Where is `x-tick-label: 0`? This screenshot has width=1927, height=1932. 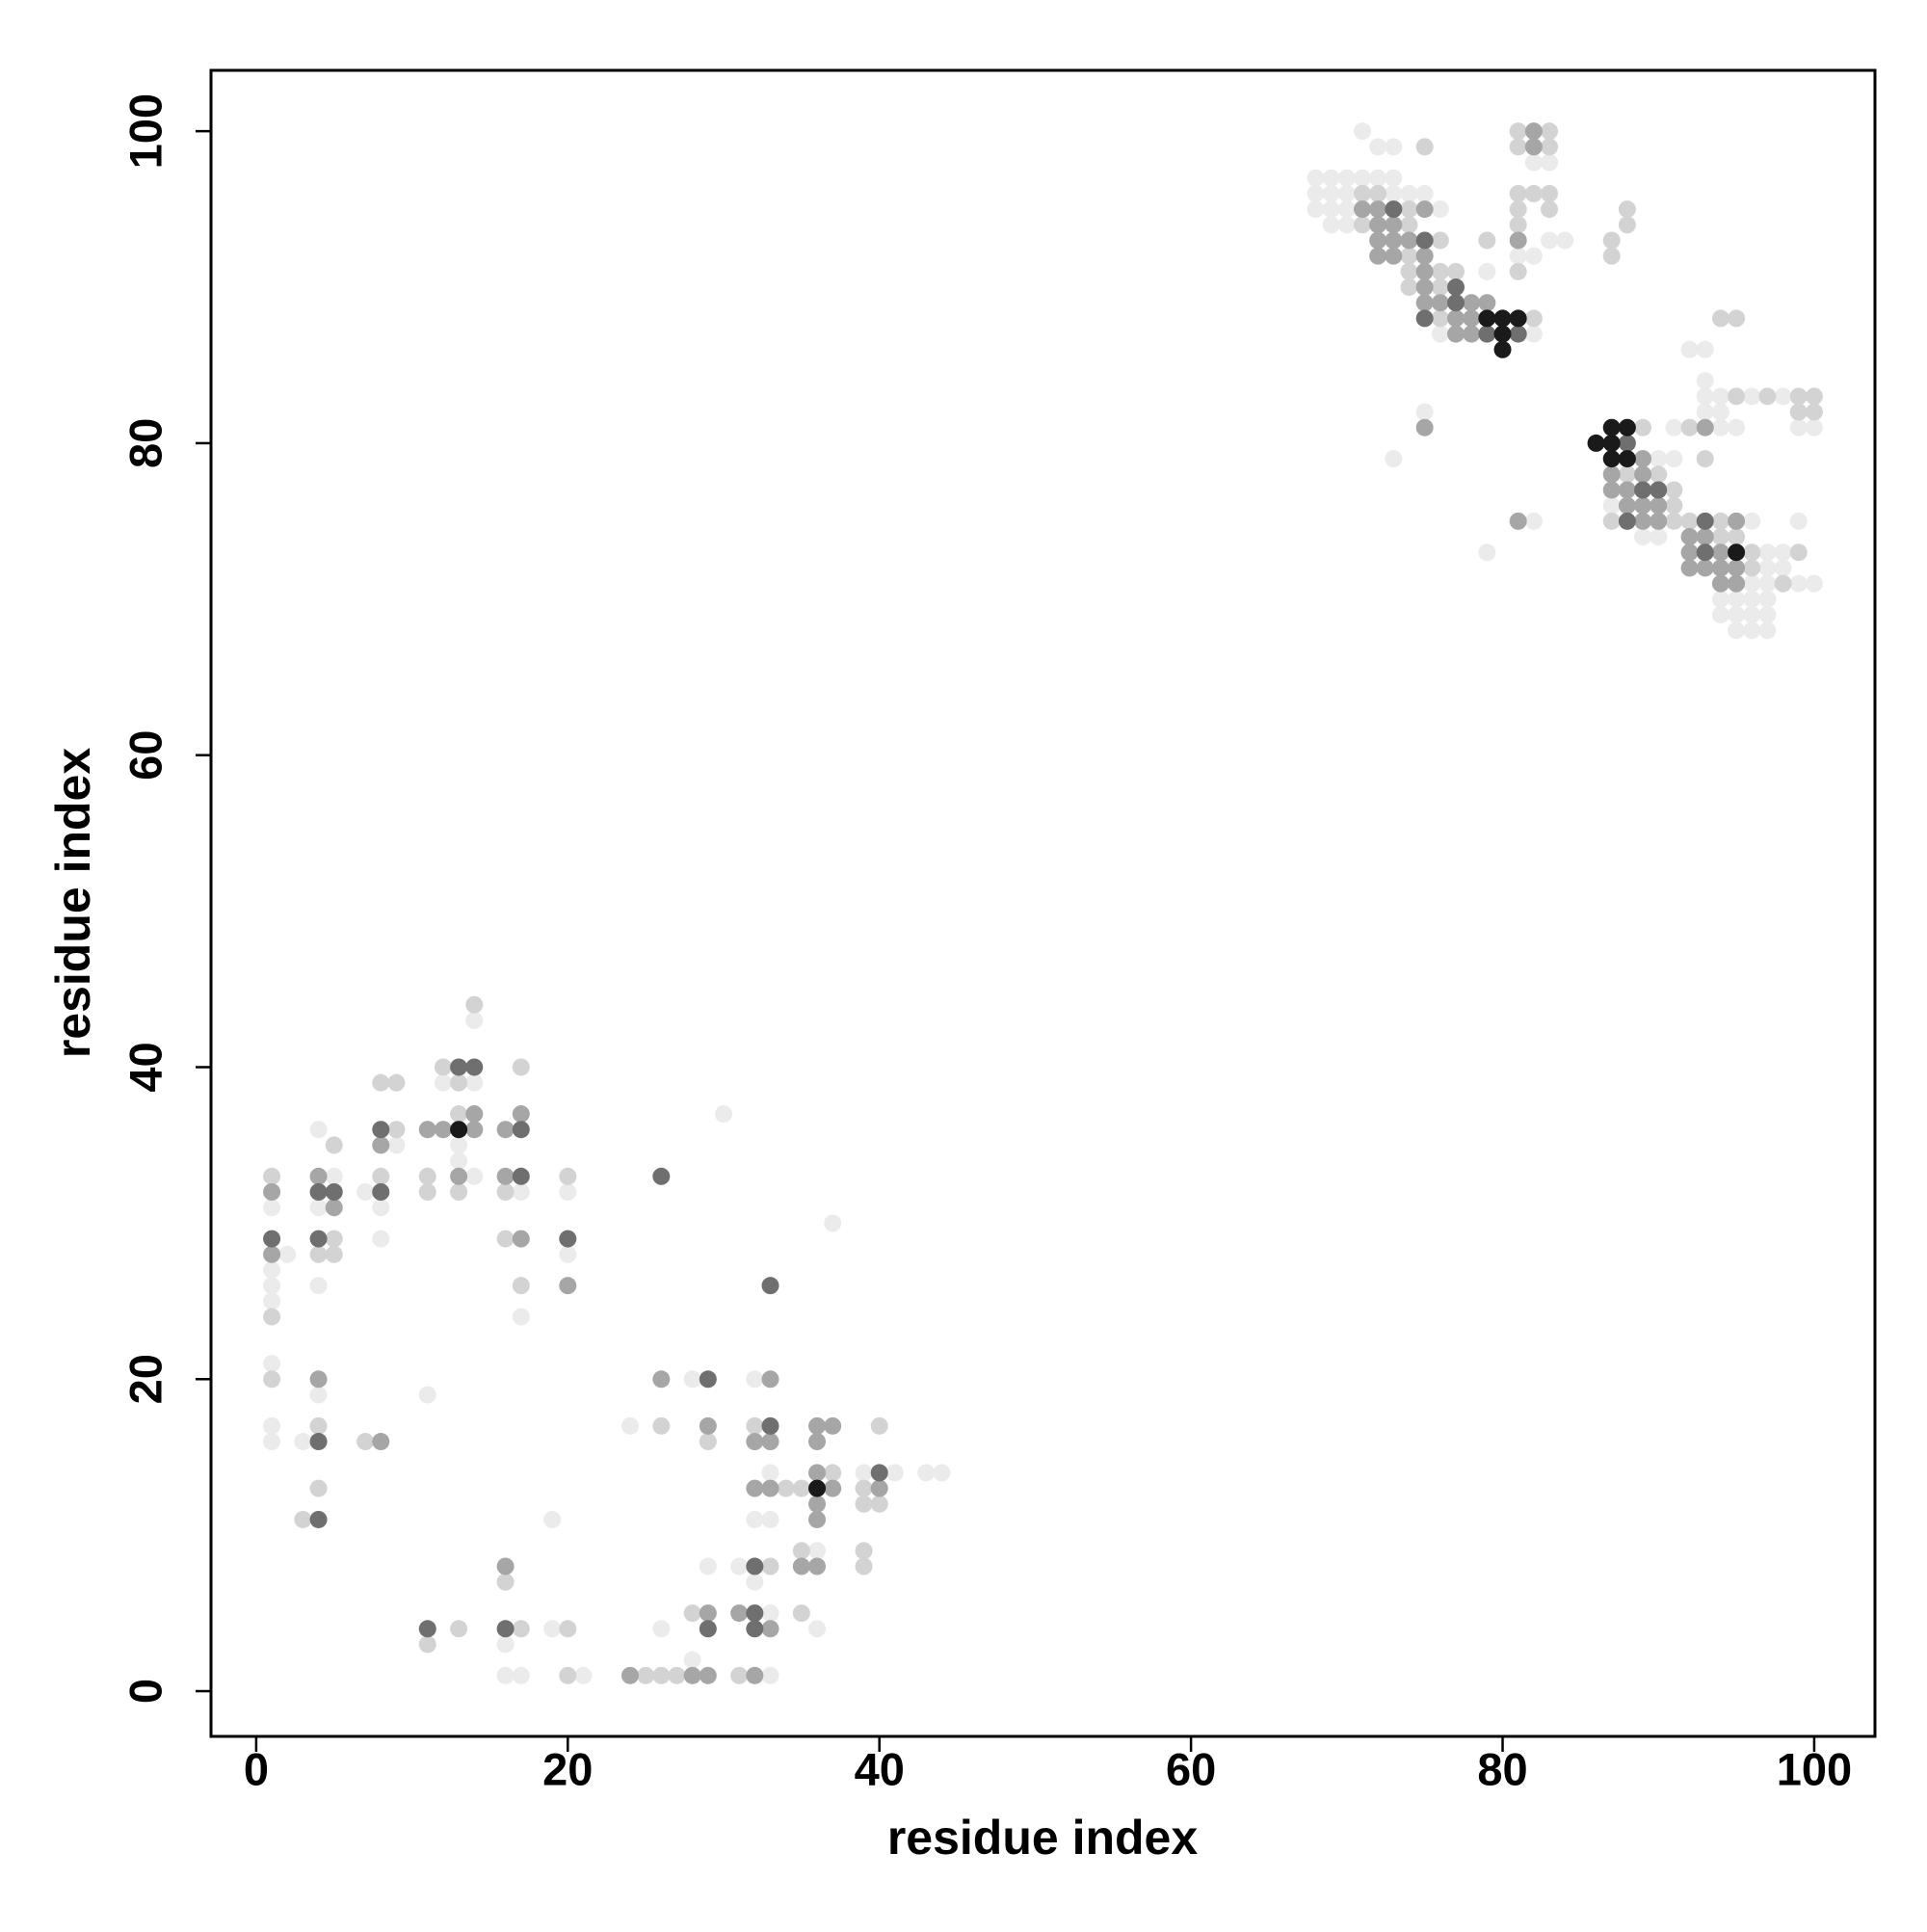
x-tick-label: 0 is located at coordinates (256, 1768).